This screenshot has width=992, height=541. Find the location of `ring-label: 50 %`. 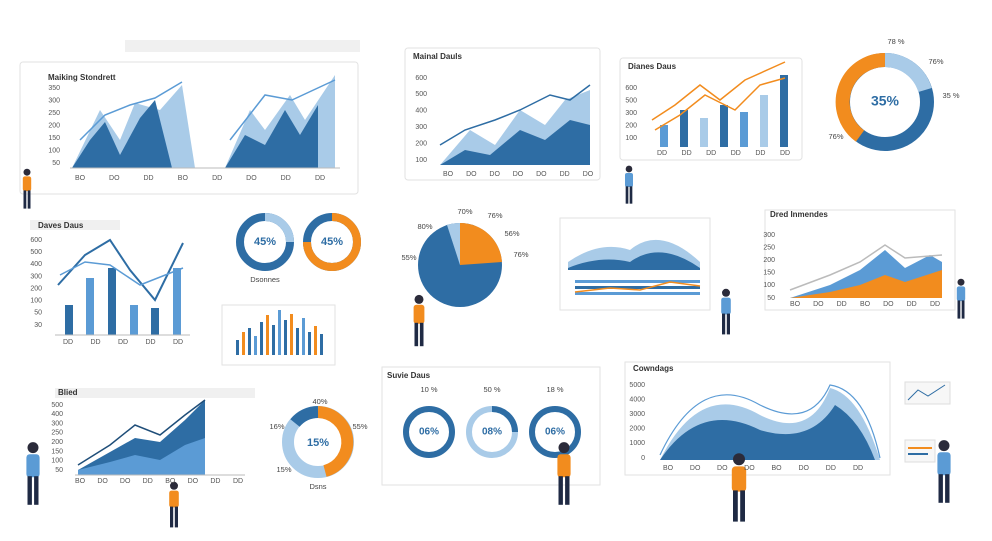

ring-label: 50 % is located at coordinates (491, 389).